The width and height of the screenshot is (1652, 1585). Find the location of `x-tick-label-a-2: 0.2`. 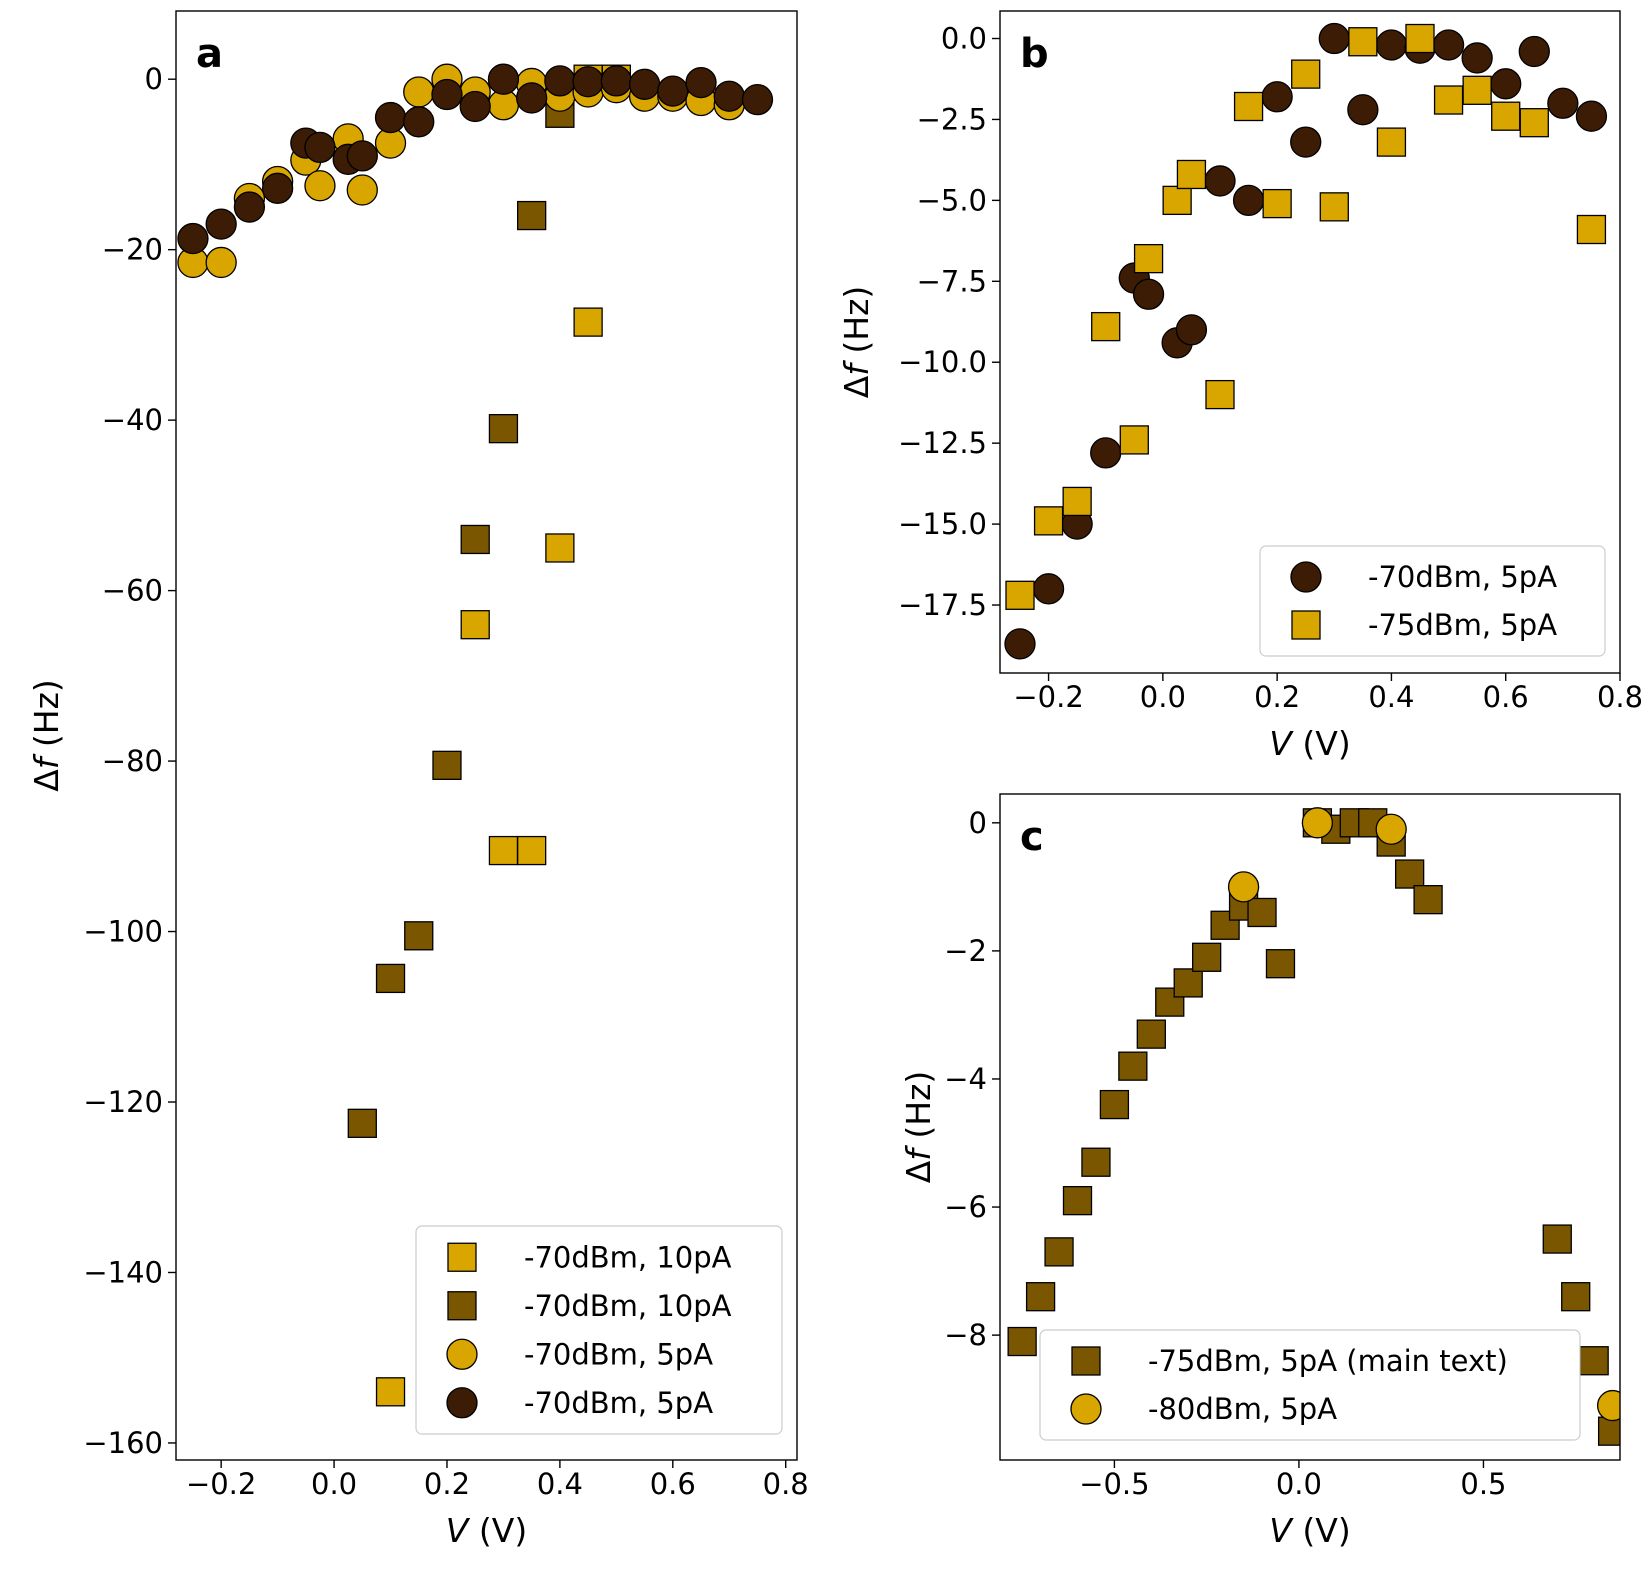

x-tick-label-a-2: 0.2 is located at coordinates (447, 1484).